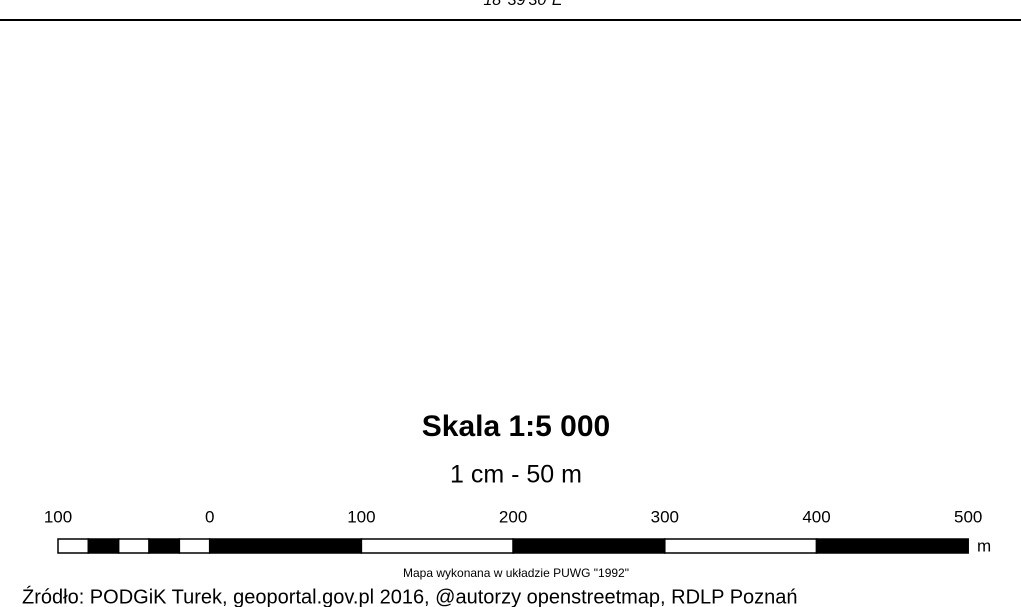  Describe the element at coordinates (516, 426) in the screenshot. I see `scale-title: Skala 1:5 000` at that location.